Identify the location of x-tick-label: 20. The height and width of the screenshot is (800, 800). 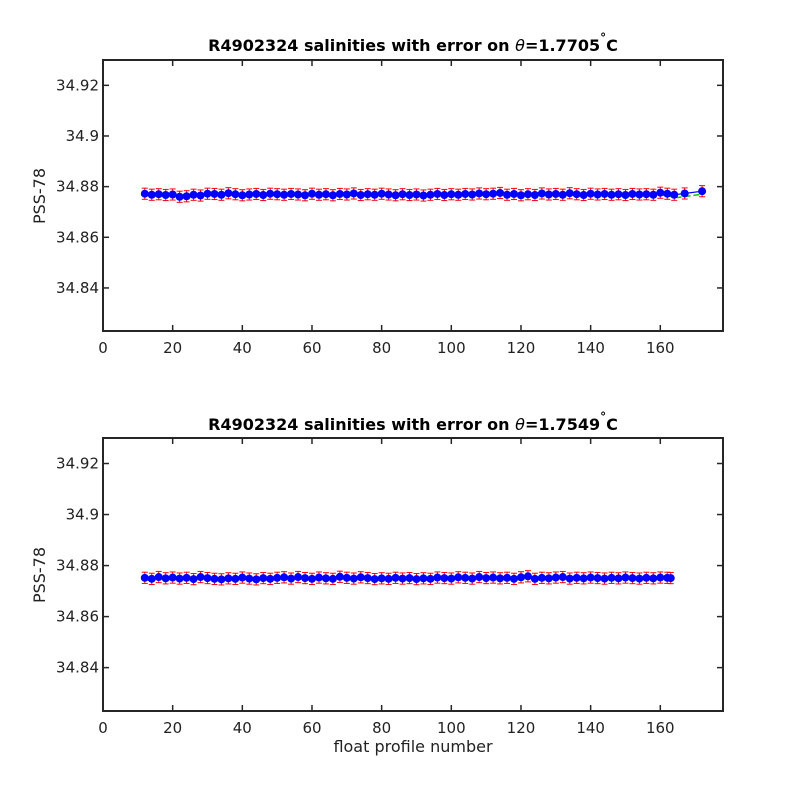
(172, 728).